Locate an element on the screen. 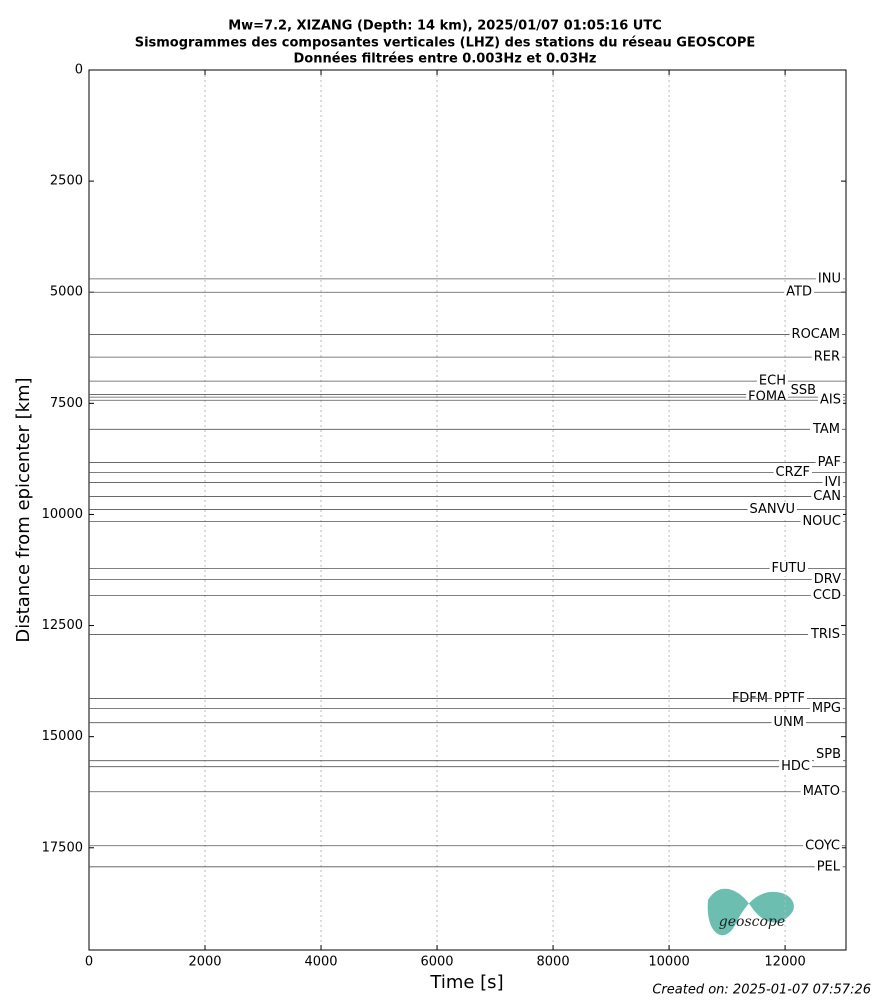 Image resolution: width=890 pixels, height=1004 pixels. station-label: MATO is located at coordinates (821, 791).